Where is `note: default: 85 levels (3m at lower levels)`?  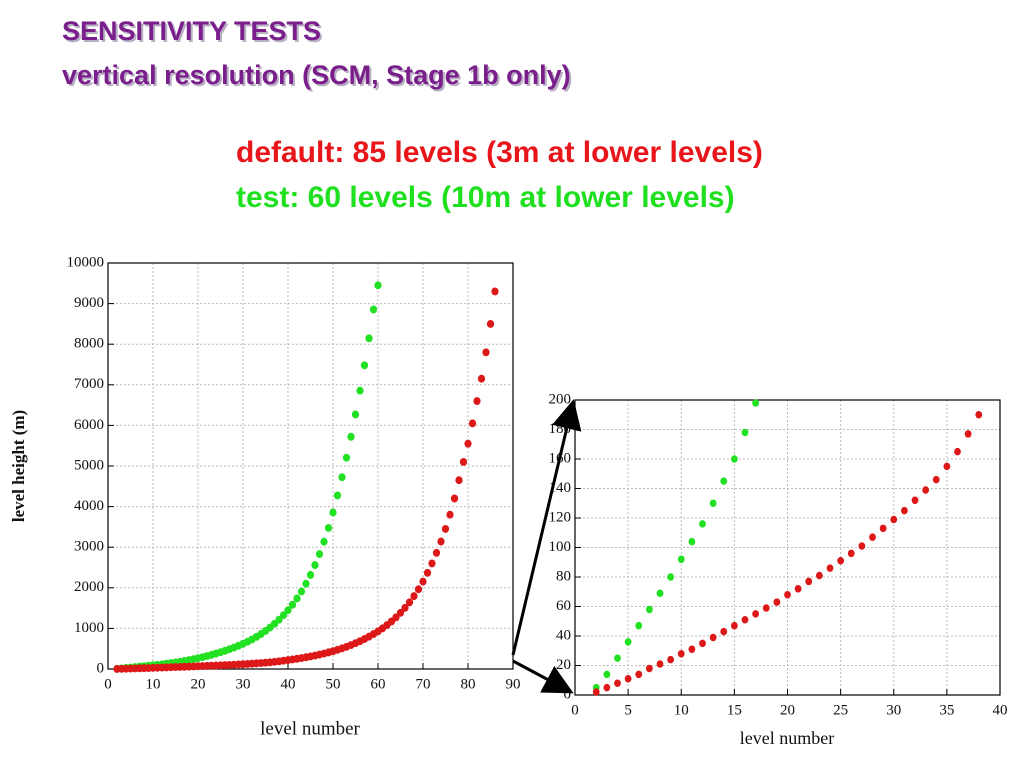 note: default: 85 levels (3m at lower levels) is located at coordinates (499, 152).